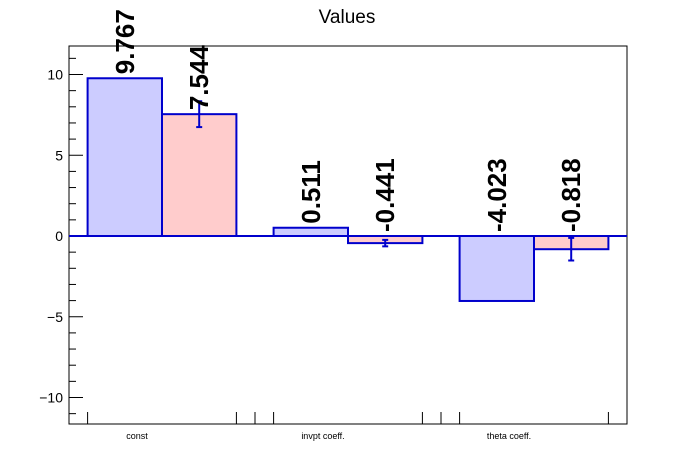 The image size is (696, 472). Describe the element at coordinates (509, 436) in the screenshot. I see `x-tick-label: theta coeff.` at that location.